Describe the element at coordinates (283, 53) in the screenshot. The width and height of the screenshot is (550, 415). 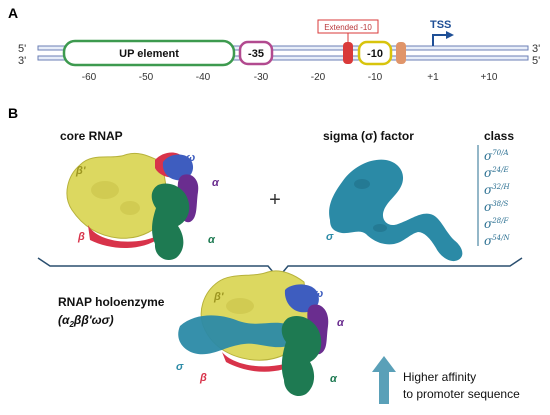
I see `dna-duplex` at that location.